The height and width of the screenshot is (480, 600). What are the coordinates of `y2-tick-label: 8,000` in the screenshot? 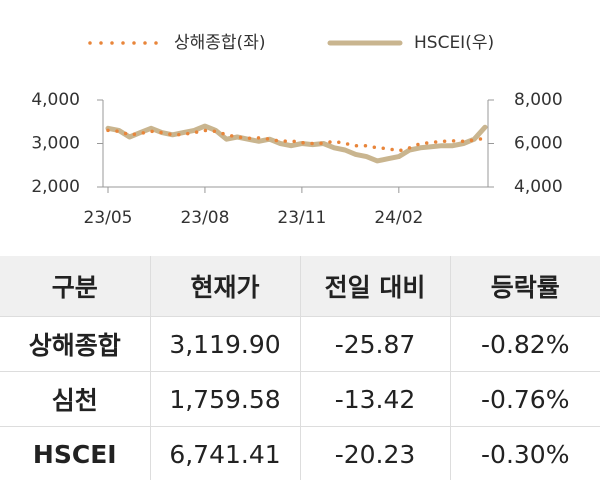 It's located at (538, 100).